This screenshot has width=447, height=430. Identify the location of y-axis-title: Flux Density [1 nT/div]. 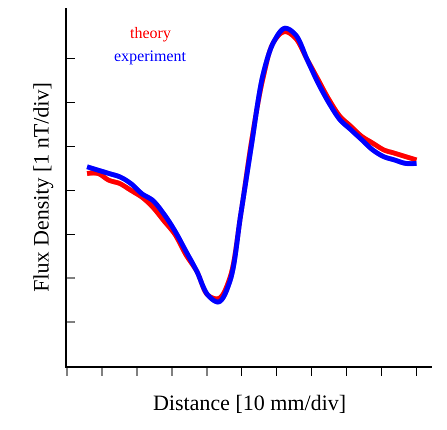
(41, 187).